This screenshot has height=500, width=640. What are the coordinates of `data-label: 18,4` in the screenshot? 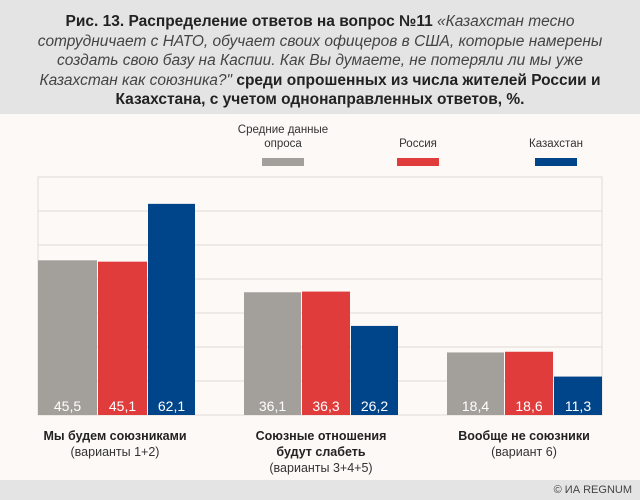 It's located at (475, 406).